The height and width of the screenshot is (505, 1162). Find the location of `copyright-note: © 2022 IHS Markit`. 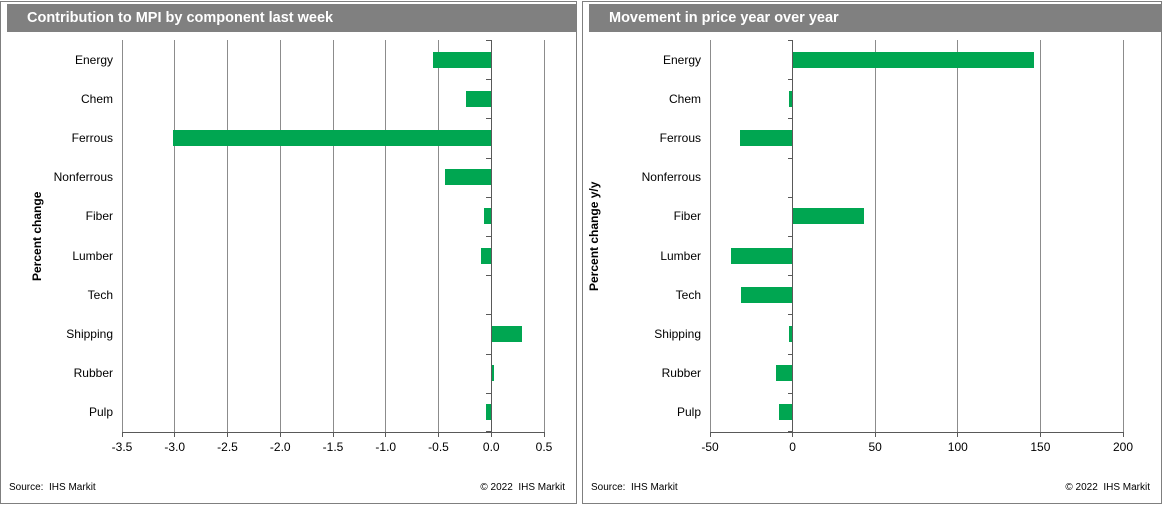

copyright-note: © 2022 IHS Markit is located at coordinates (522, 487).